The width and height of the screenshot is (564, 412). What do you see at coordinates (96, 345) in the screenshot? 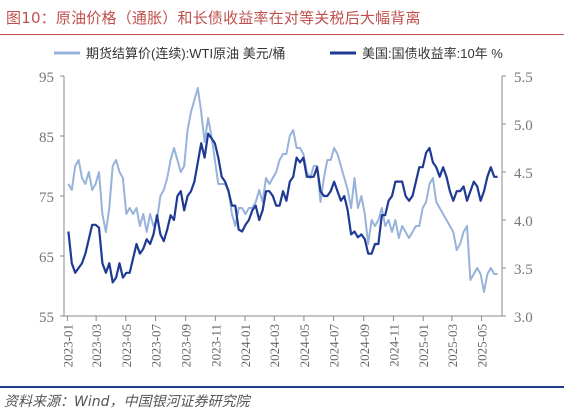
I see `x-tick-label: 2023-03` at bounding box center [96, 345].